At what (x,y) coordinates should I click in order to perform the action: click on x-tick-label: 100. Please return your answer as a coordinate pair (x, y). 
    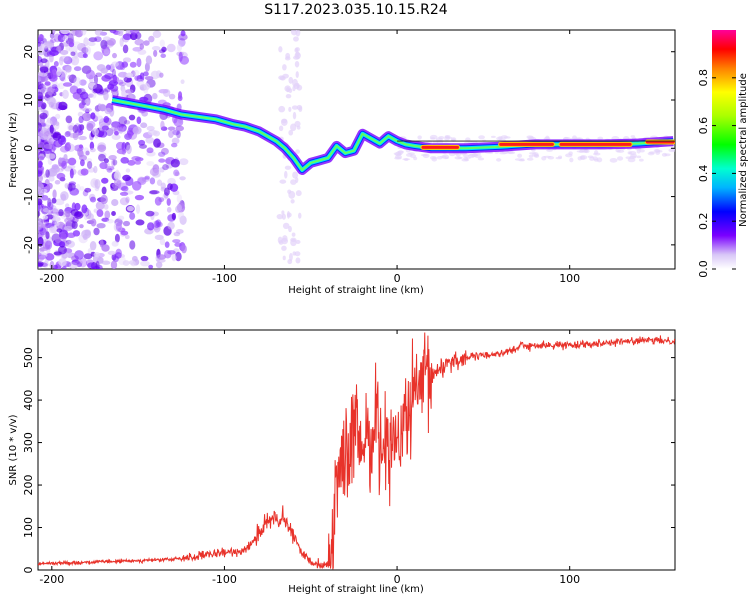
    Looking at the image, I should click on (569, 278).